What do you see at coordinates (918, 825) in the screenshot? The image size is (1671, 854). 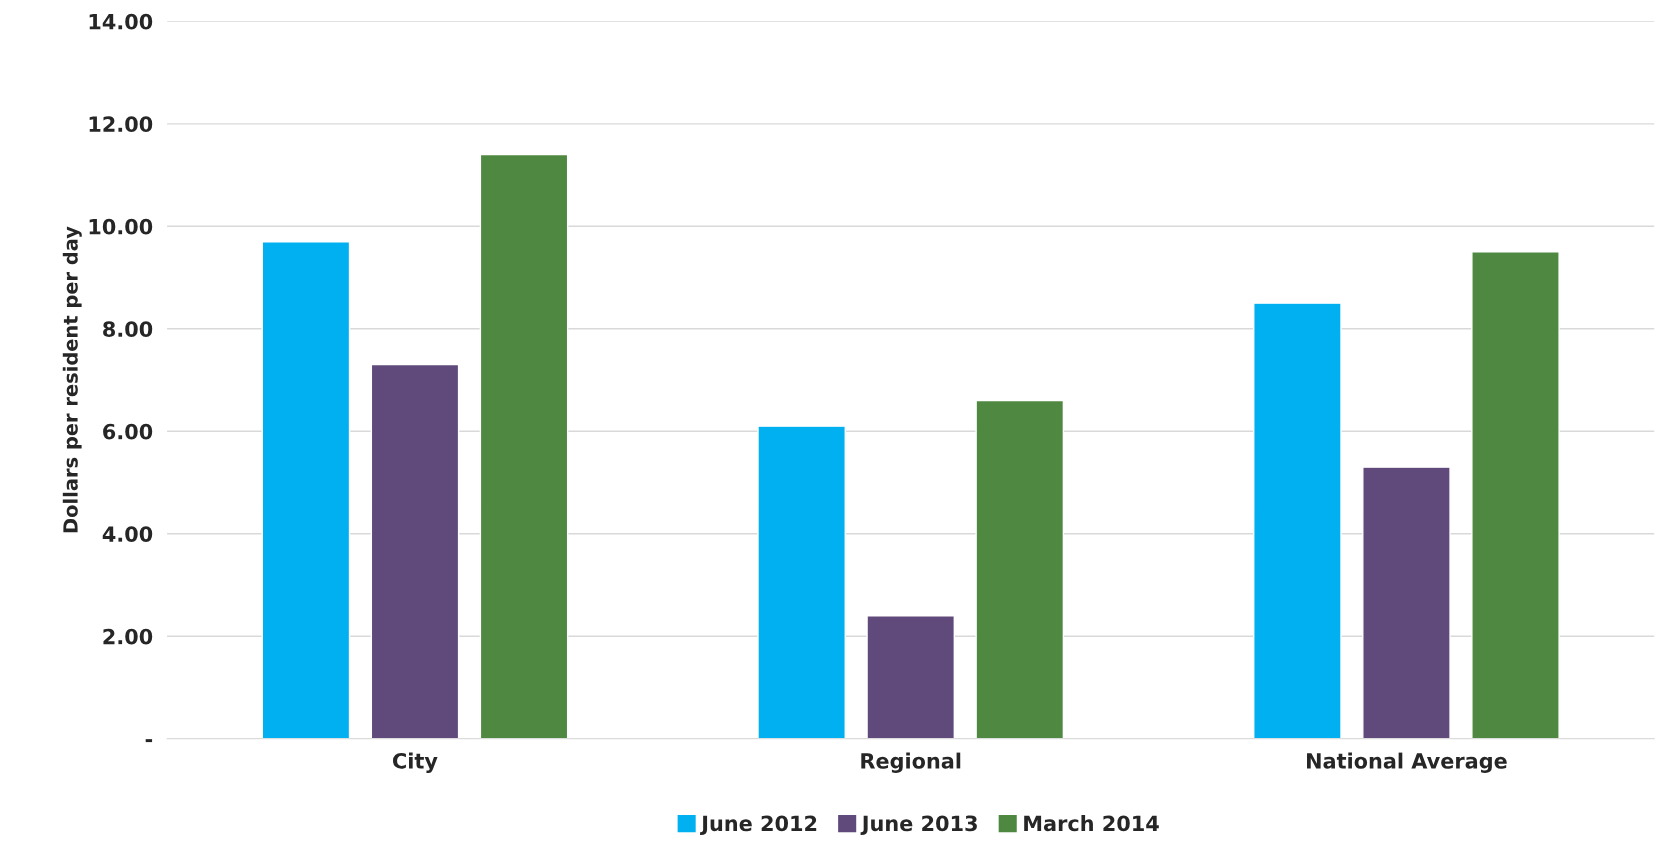 I see `legend-label: June 2013` at bounding box center [918, 825].